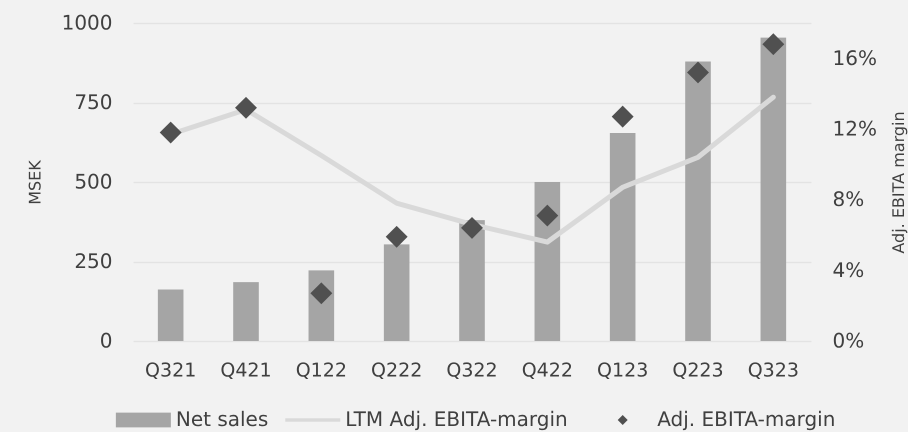  Describe the element at coordinates (456, 419) in the screenshot. I see `legend-label: LTM Adj. EBITA-margin` at that location.